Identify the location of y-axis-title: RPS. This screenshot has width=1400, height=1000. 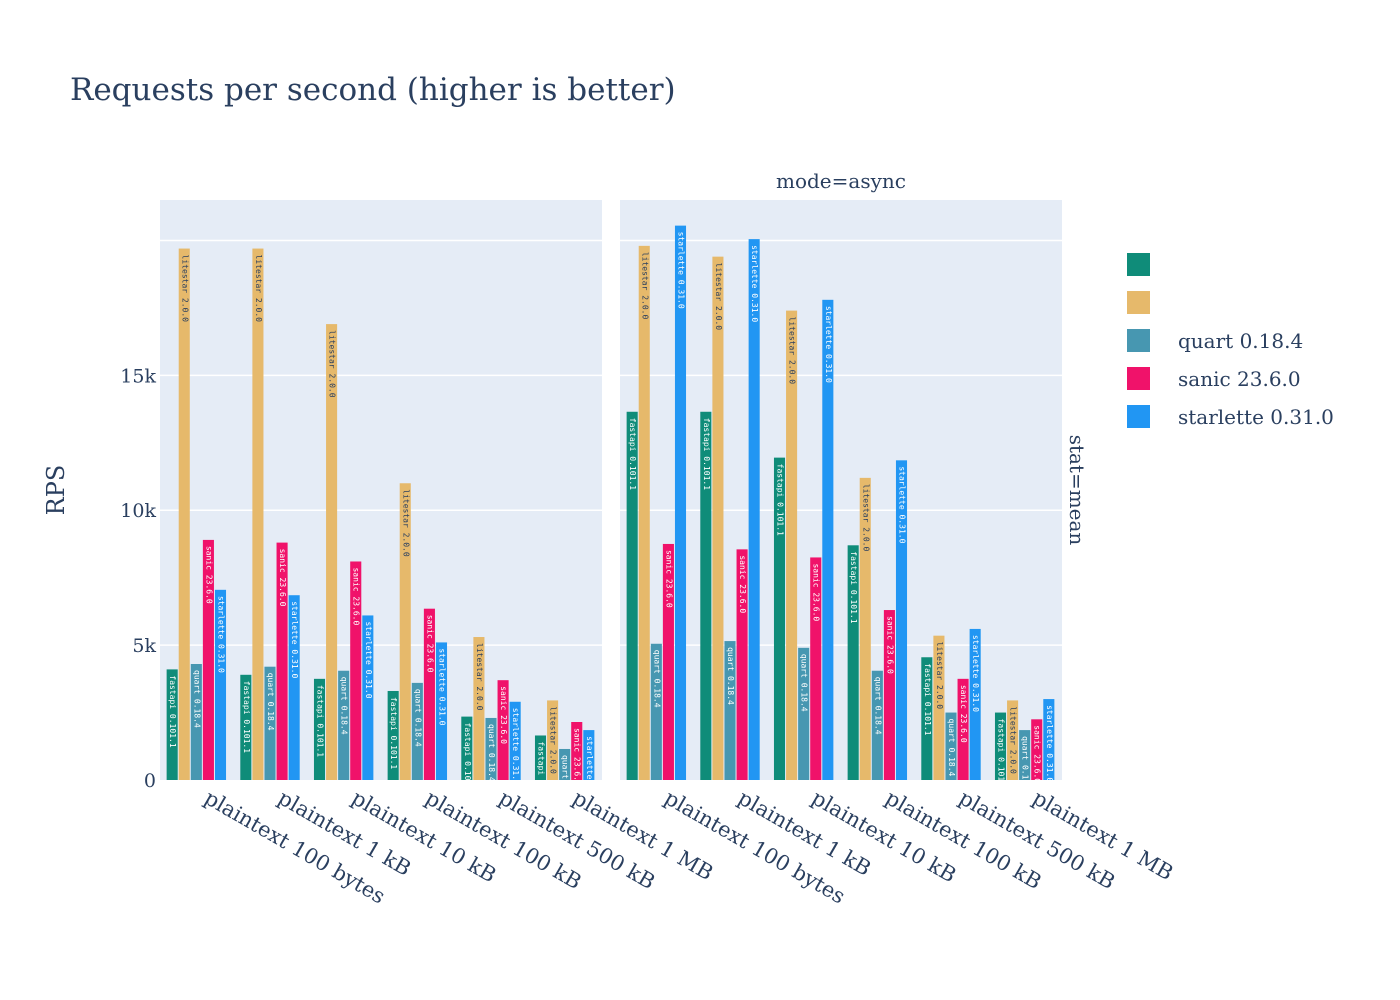
(56, 490).